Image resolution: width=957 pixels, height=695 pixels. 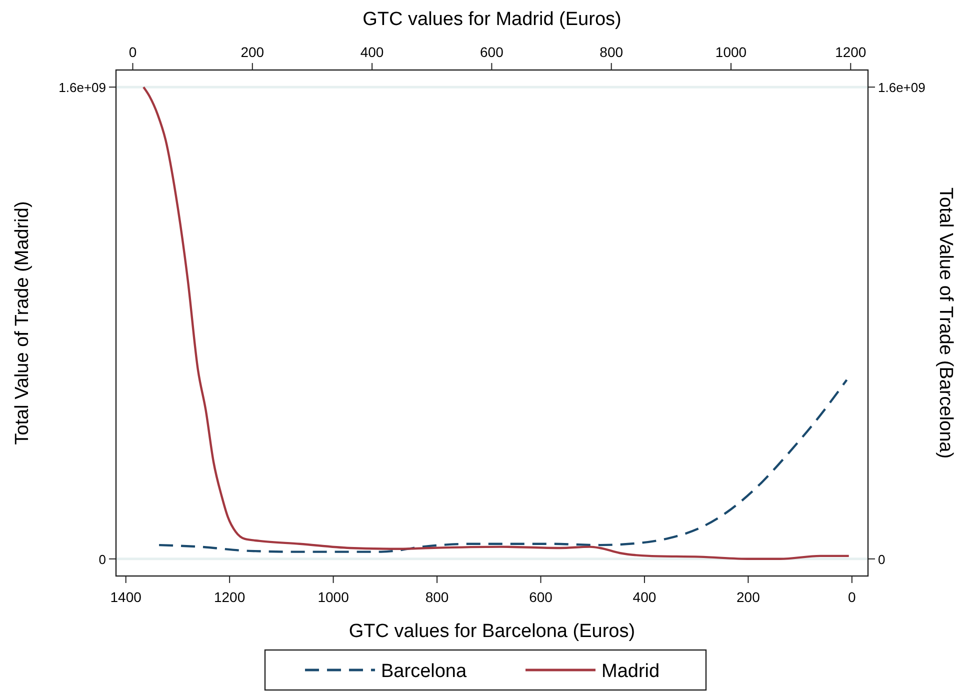 What do you see at coordinates (644, 597) in the screenshot?
I see `x-tick-label: 400` at bounding box center [644, 597].